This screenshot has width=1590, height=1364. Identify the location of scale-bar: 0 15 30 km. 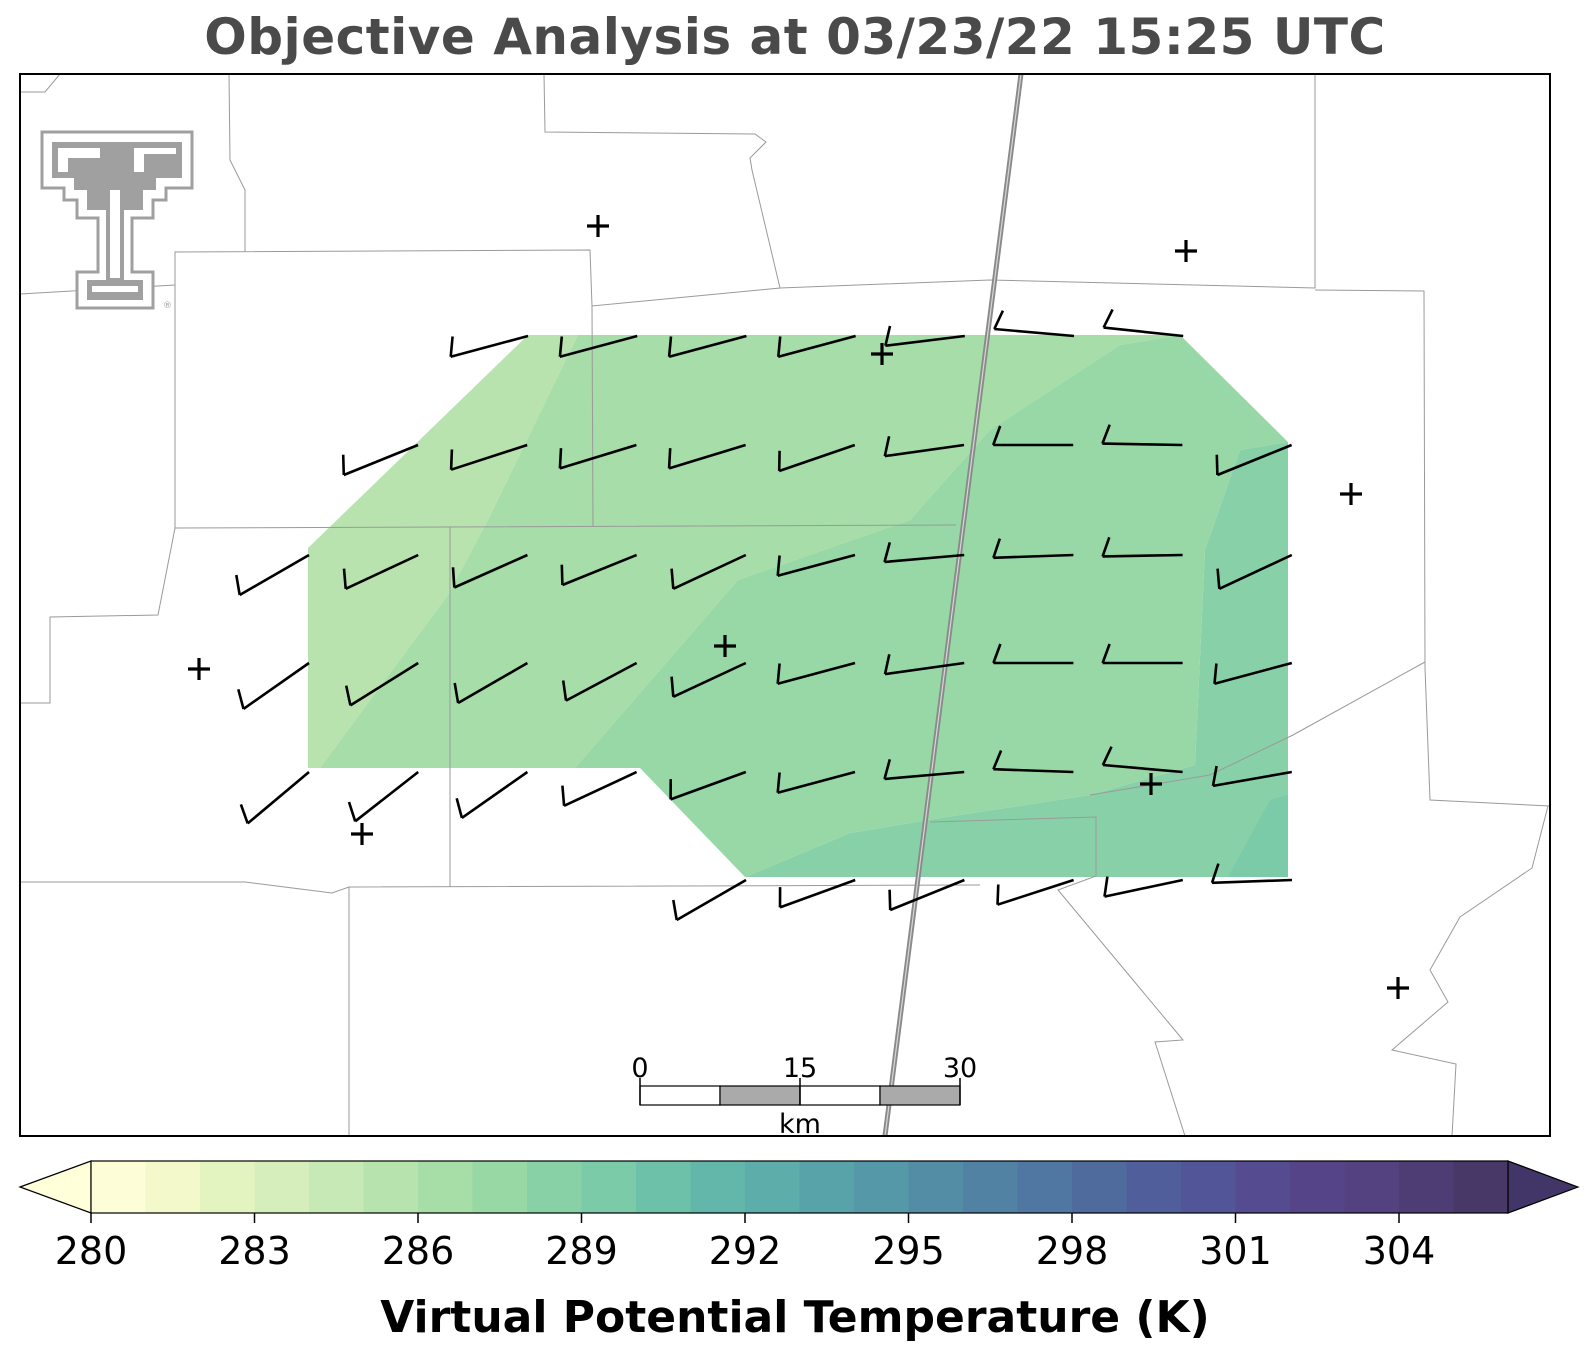
(804, 1096).